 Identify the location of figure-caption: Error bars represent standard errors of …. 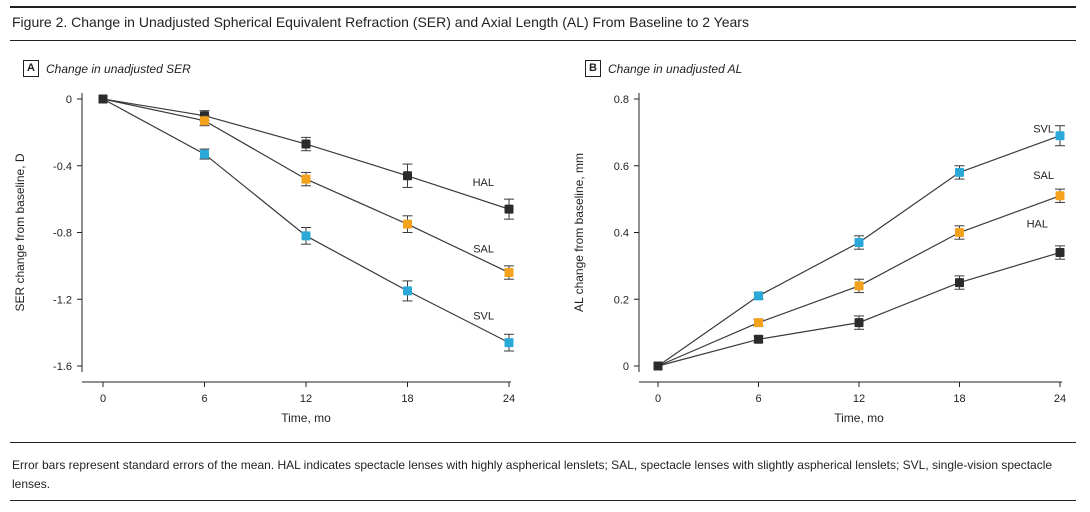
(532, 474).